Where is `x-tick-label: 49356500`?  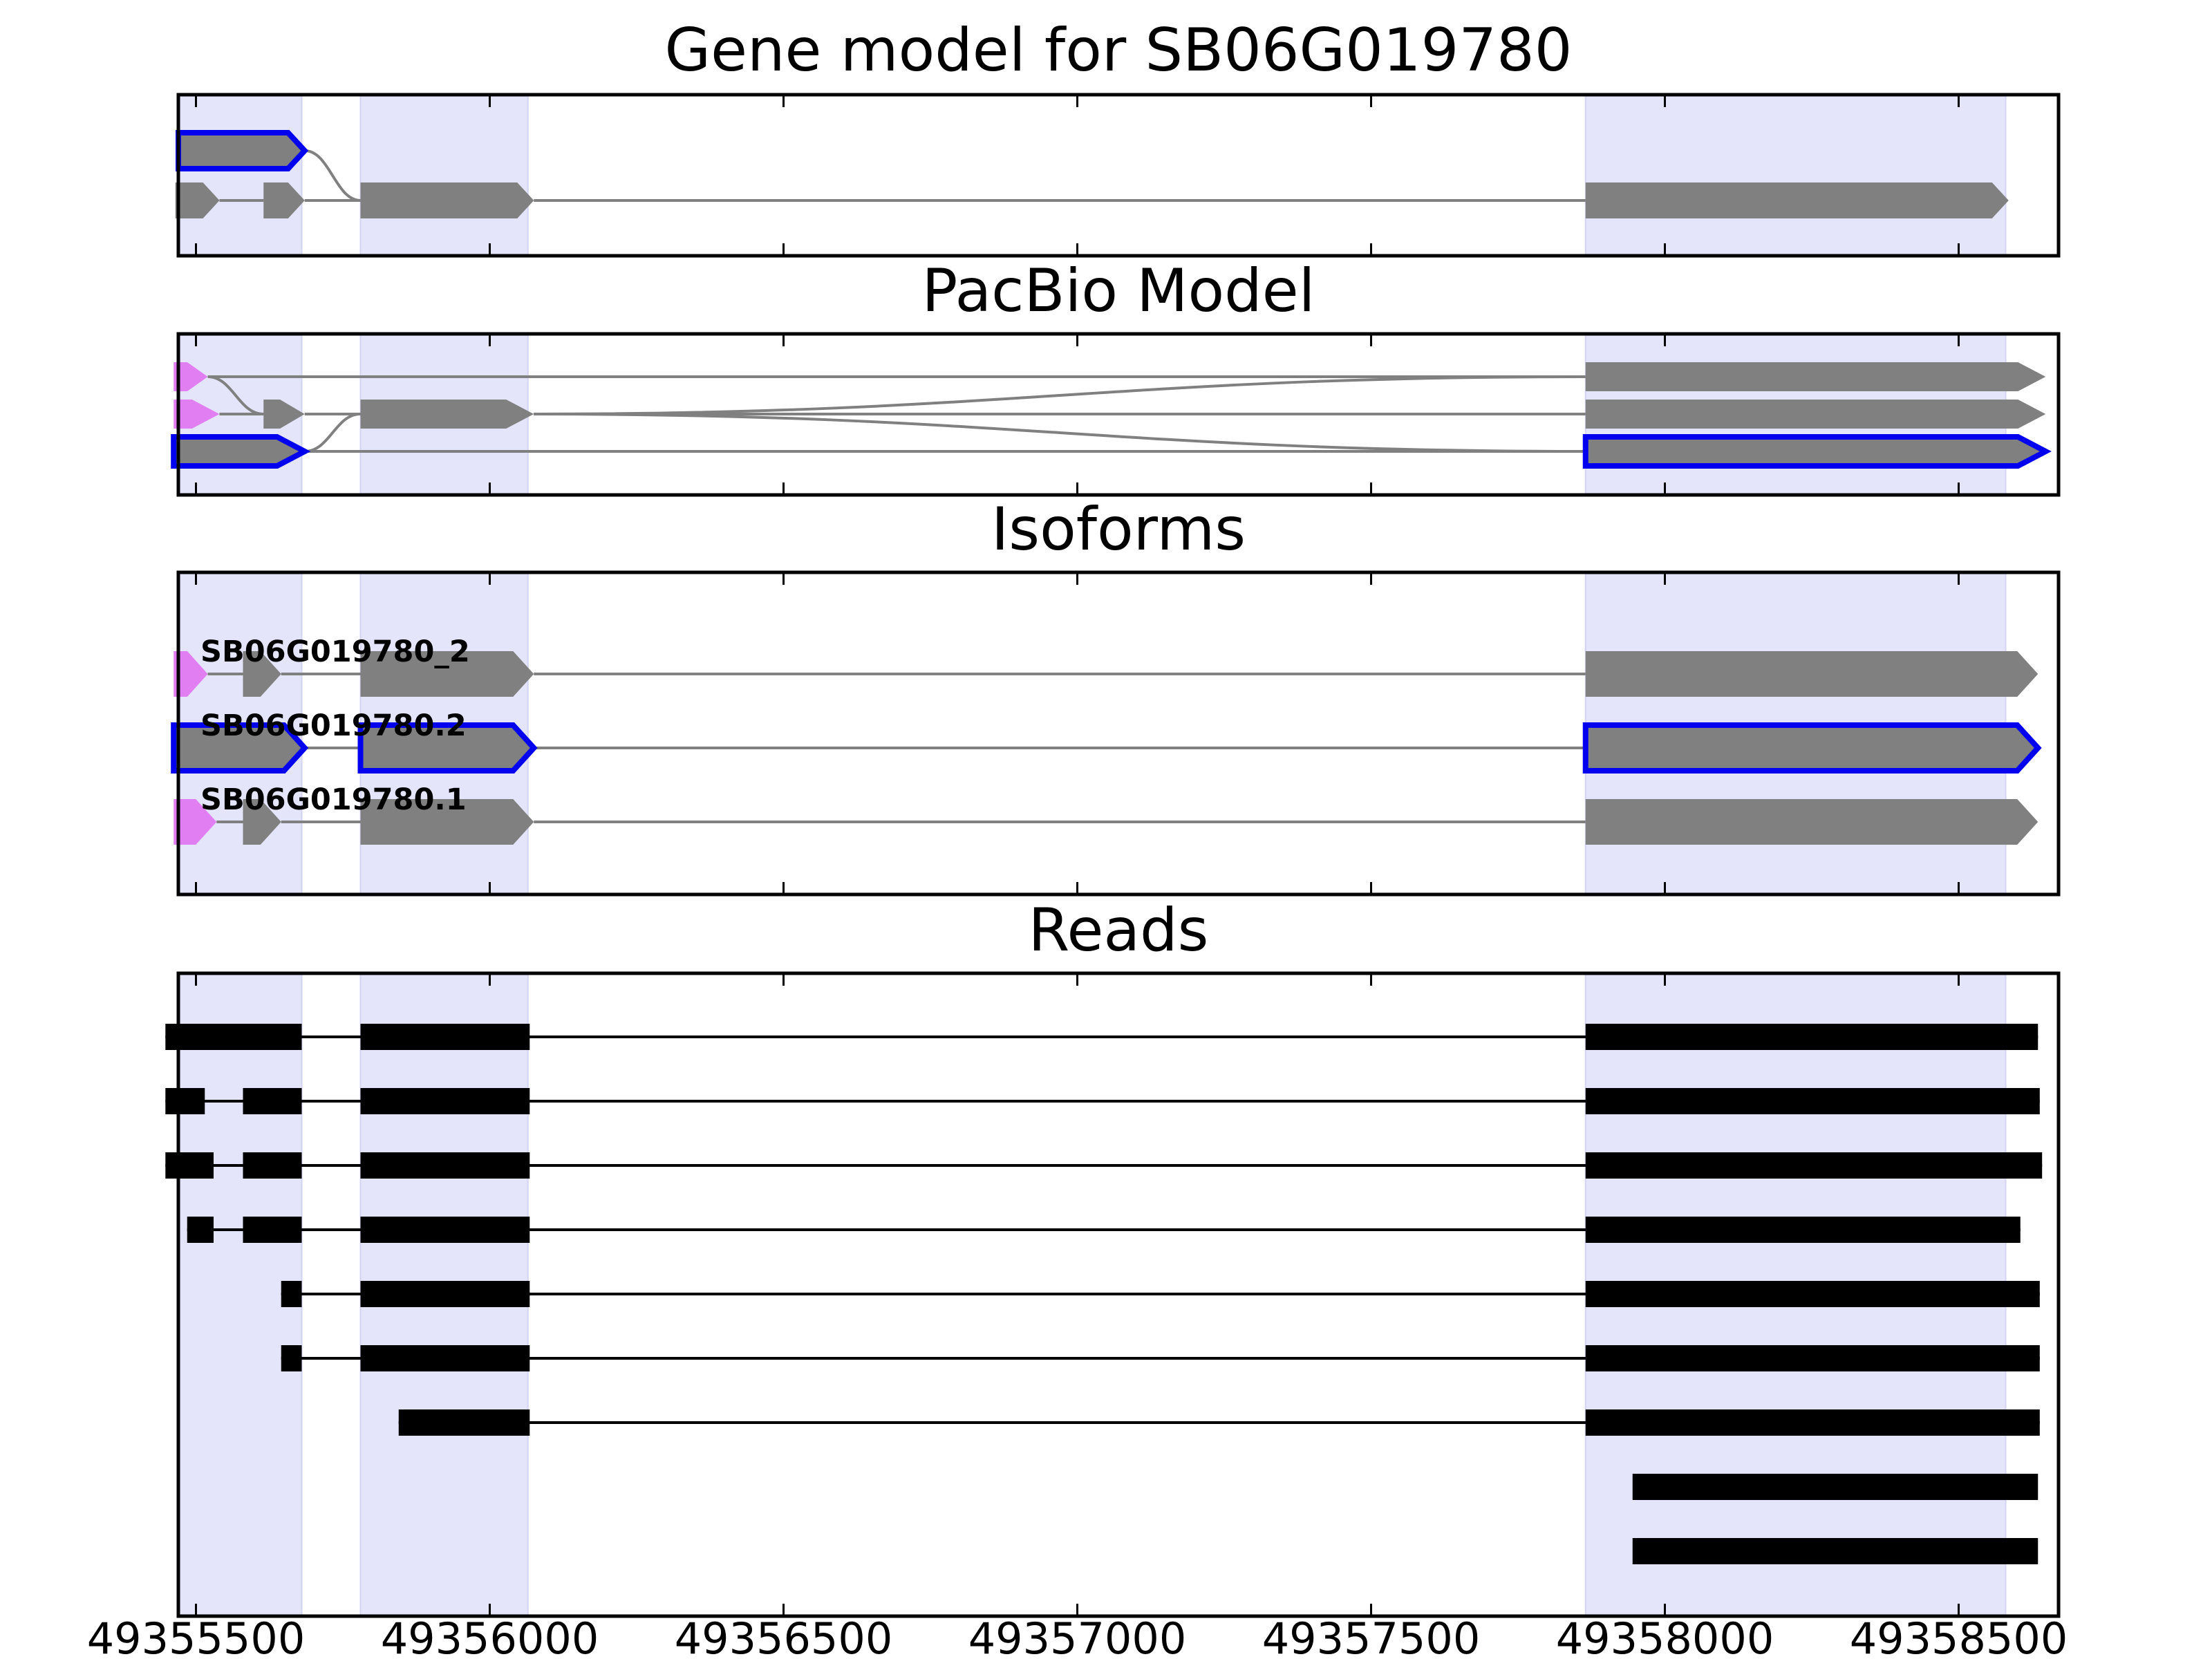 x-tick-label: 49356500 is located at coordinates (784, 1636).